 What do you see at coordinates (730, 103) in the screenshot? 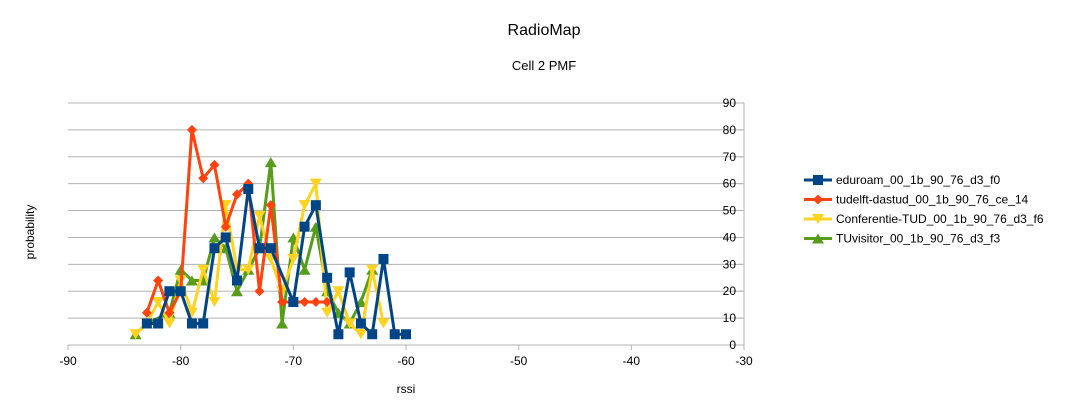
I see `y-tick-label: 90` at bounding box center [730, 103].